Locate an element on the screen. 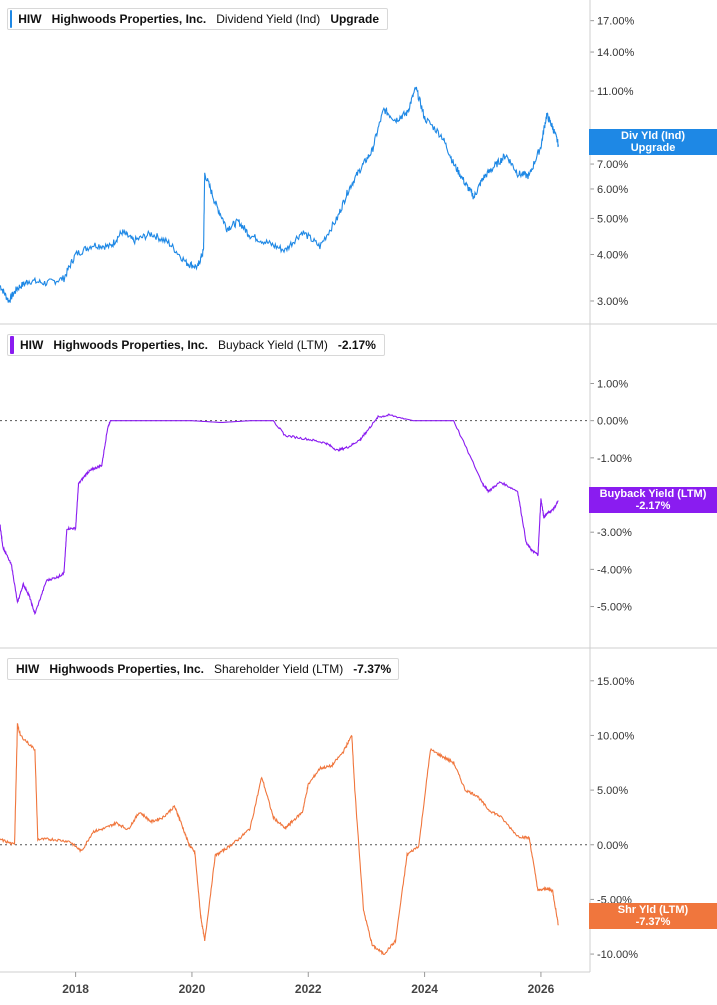 The image size is (717, 1005). y-tick-label: 15.00% is located at coordinates (616, 682).